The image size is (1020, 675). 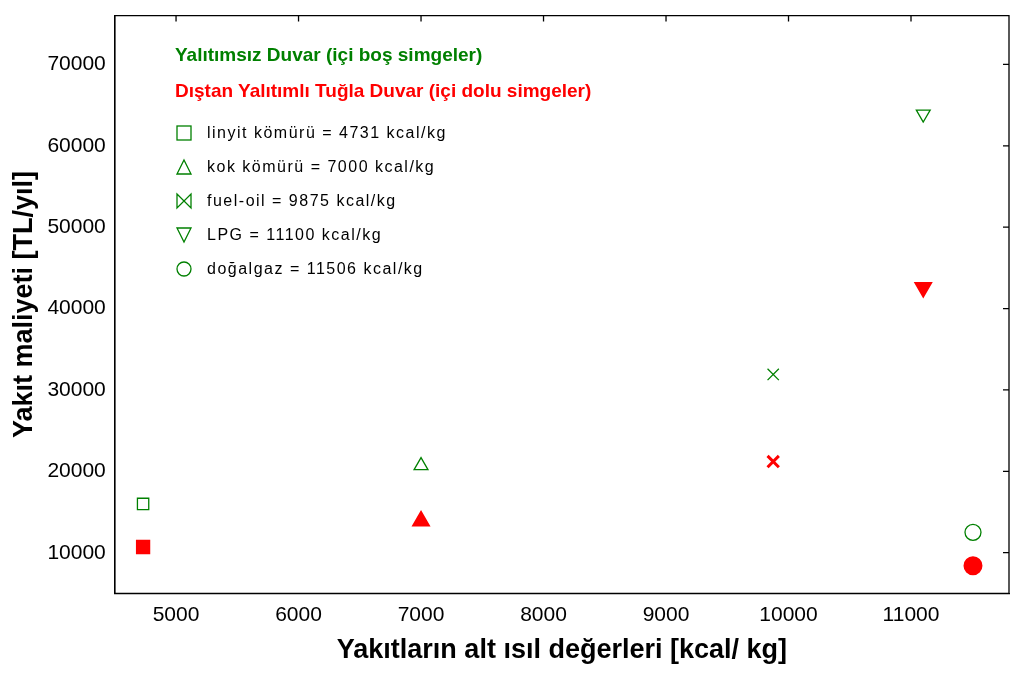 What do you see at coordinates (788, 613) in the screenshot?
I see `x-tick-label: 10000` at bounding box center [788, 613].